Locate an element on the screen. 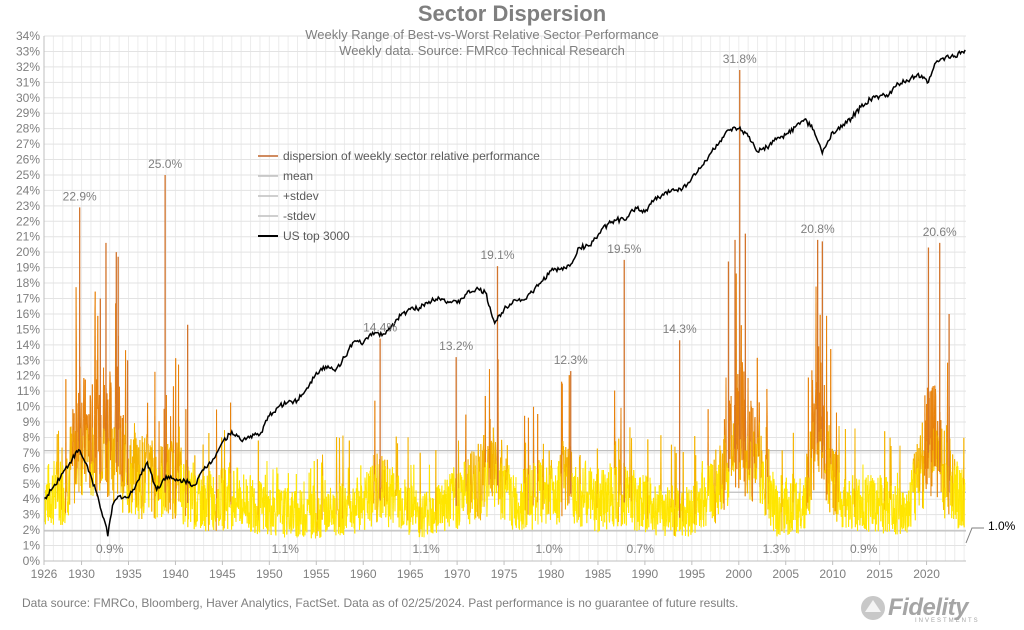 This screenshot has height=630, width=1024. y-tick-label: 6% is located at coordinates (32, 468).